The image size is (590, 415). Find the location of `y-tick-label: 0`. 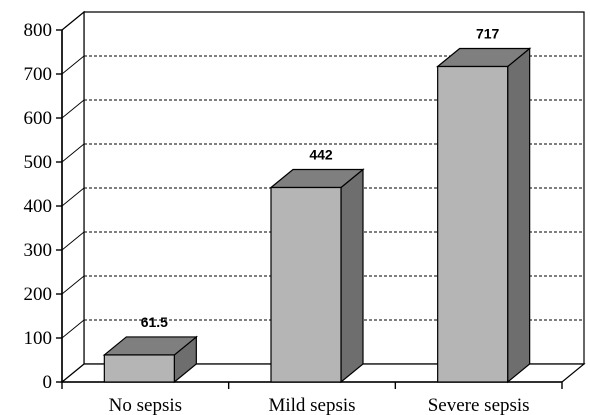

y-tick-label: 0 is located at coordinates (48, 382).